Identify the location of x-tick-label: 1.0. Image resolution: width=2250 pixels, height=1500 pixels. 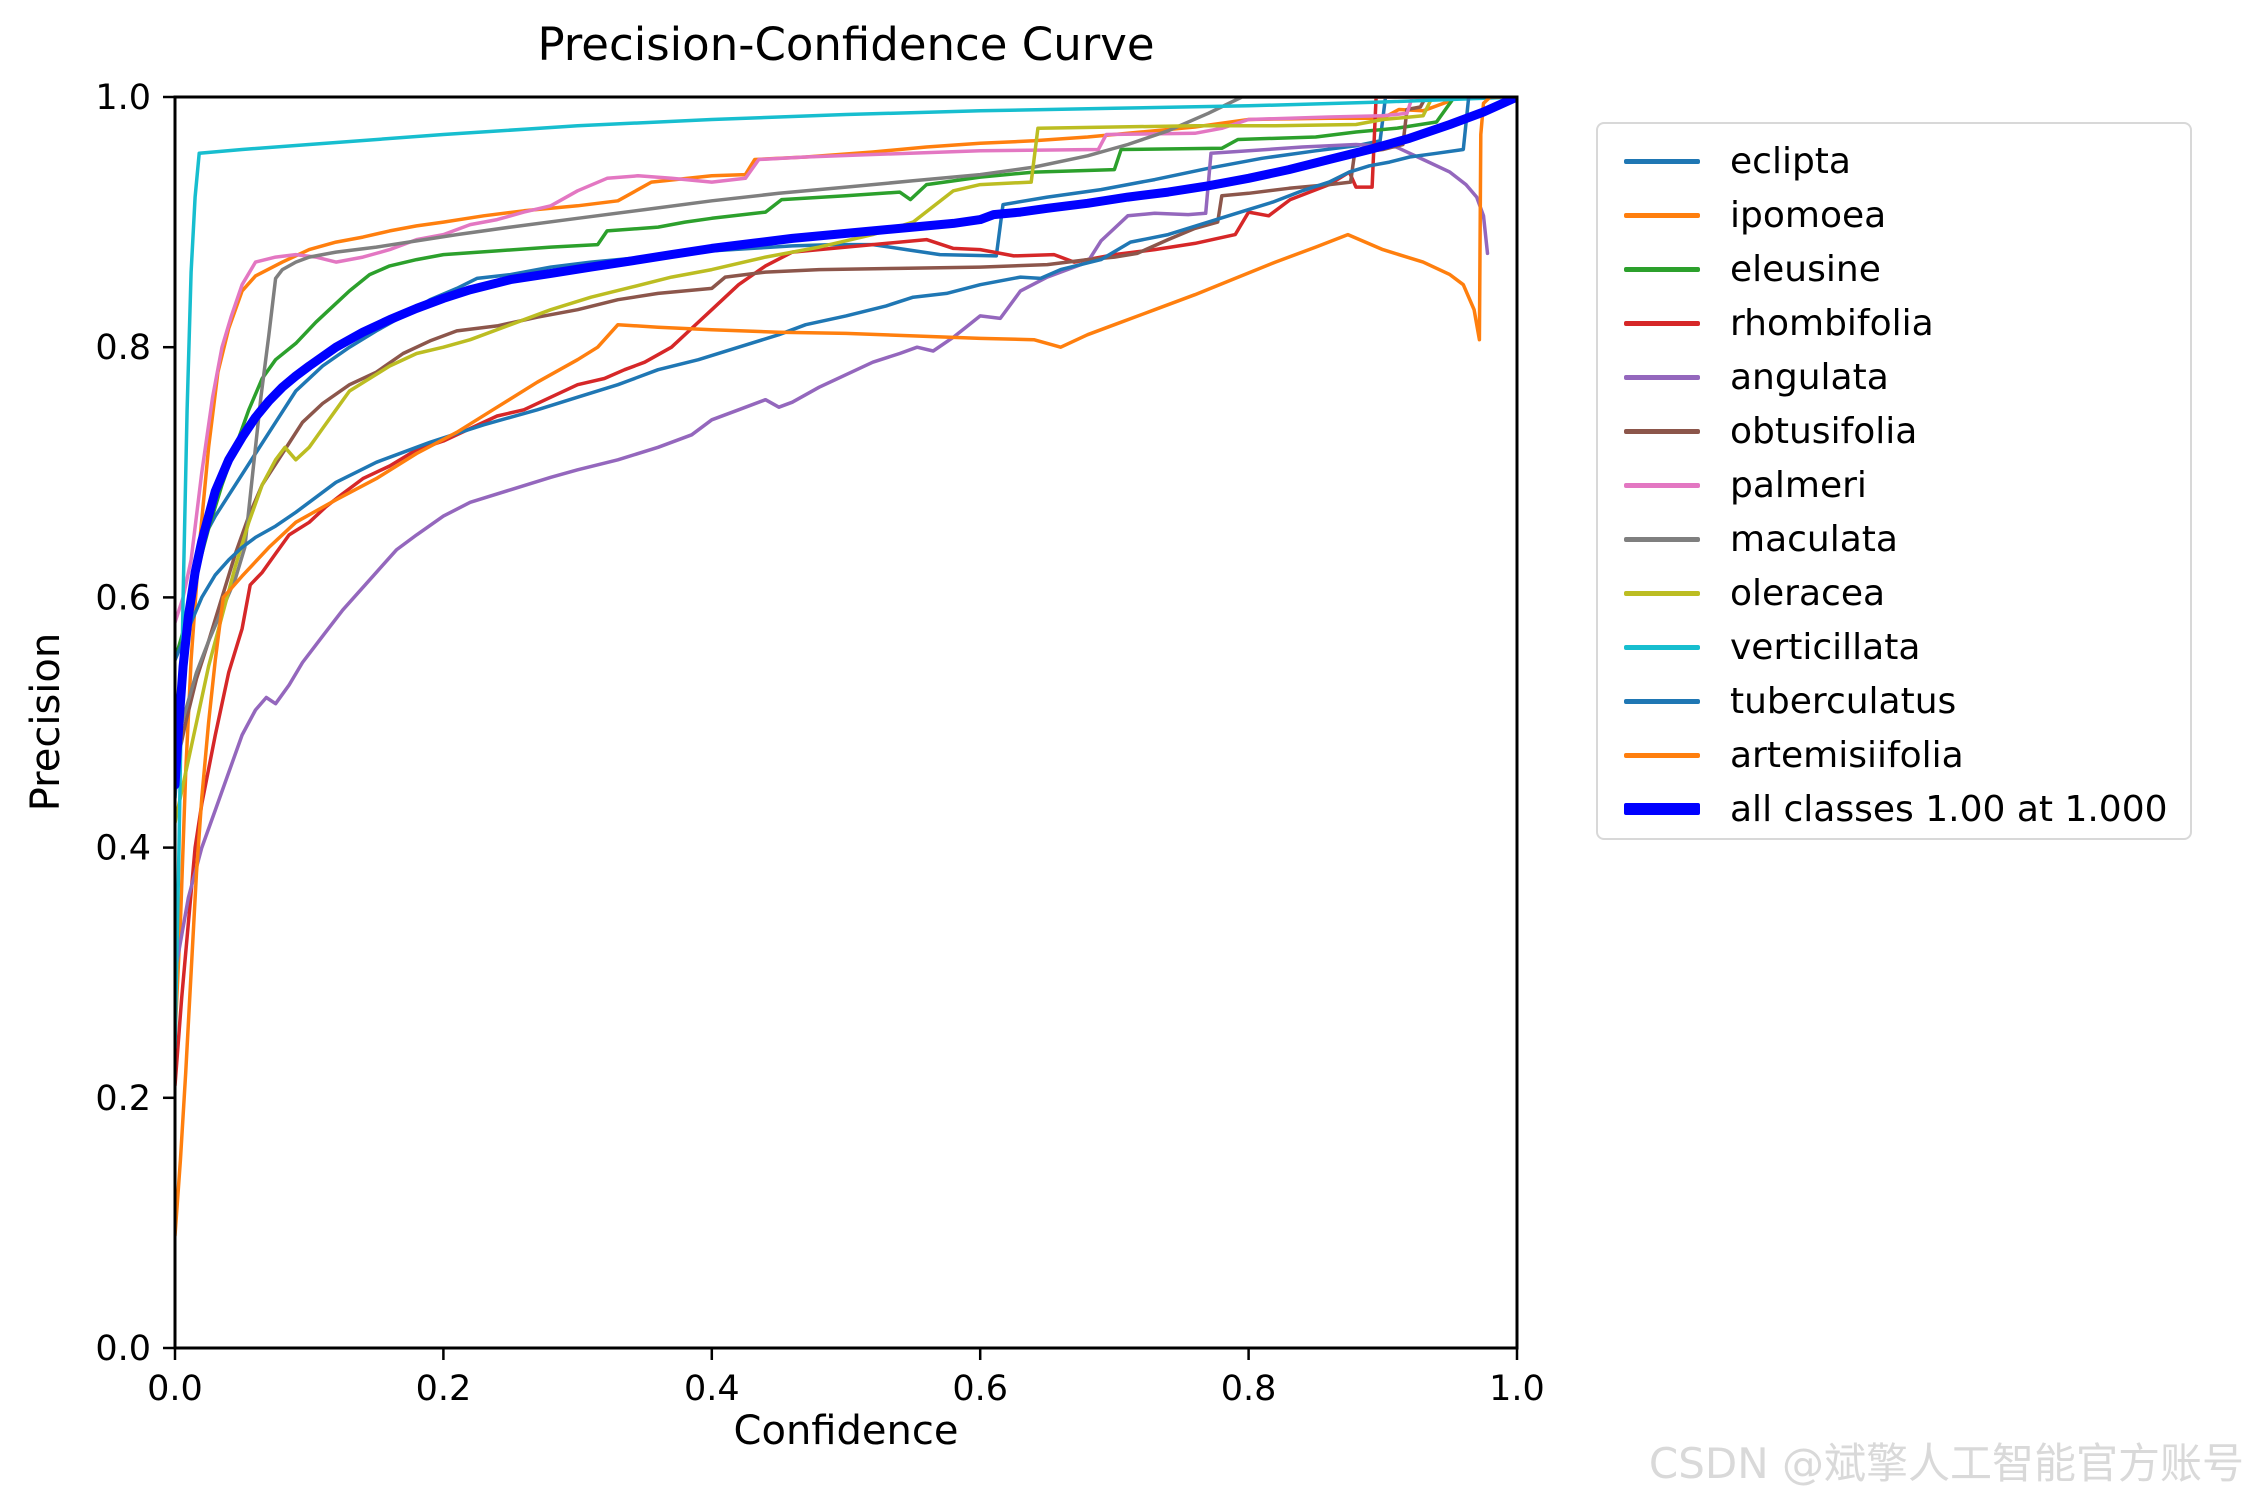
(1517, 1389).